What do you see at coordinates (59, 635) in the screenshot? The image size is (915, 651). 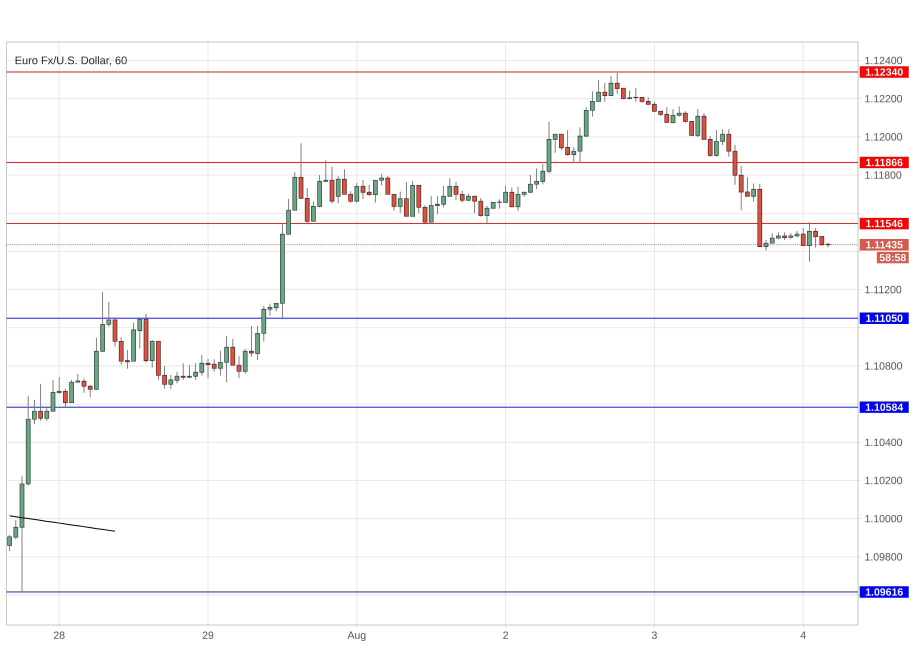 I see `x-tick-label: 28` at bounding box center [59, 635].